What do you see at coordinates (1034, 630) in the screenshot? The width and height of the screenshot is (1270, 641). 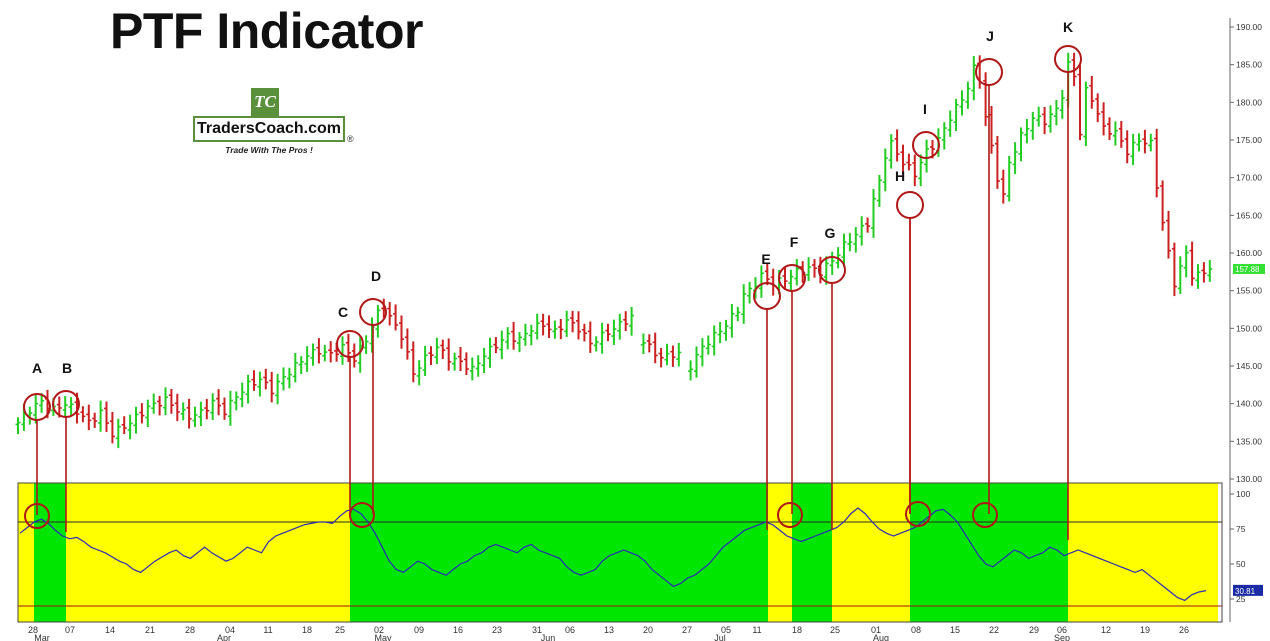 I see `x-tick-label: 29` at bounding box center [1034, 630].